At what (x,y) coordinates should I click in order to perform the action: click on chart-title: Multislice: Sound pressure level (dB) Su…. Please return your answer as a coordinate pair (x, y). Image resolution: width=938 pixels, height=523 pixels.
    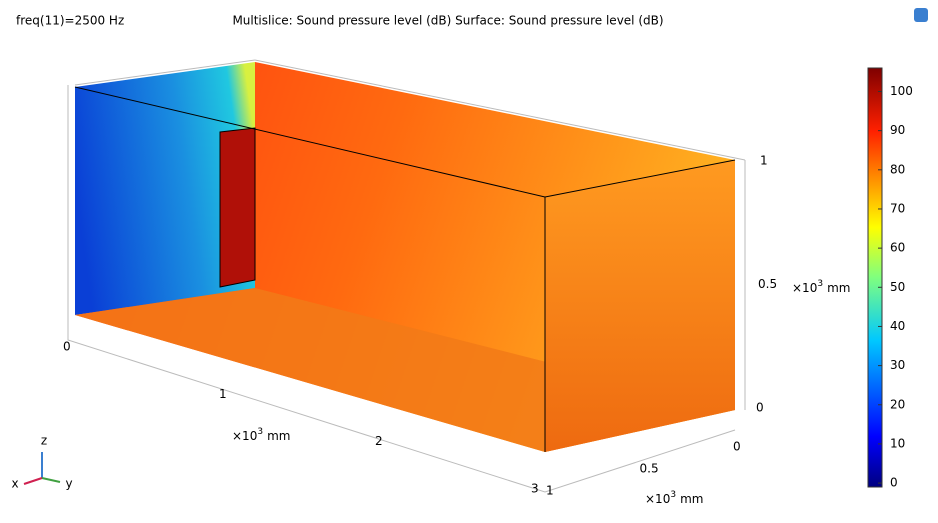
    Looking at the image, I should click on (447, 21).